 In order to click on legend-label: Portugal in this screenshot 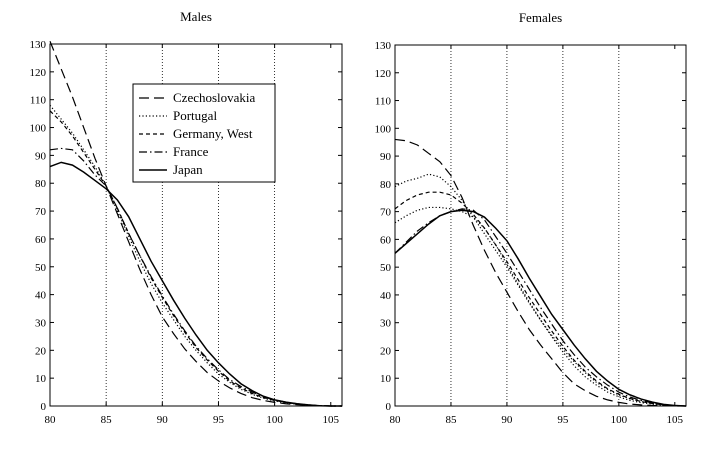, I will do `click(195, 115)`.